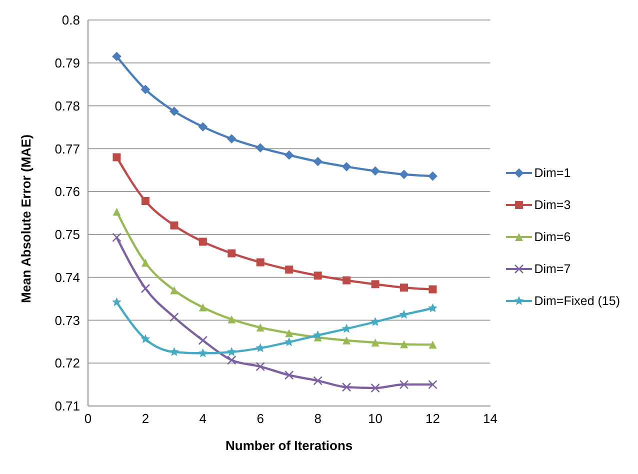 The height and width of the screenshot is (474, 638). Describe the element at coordinates (67, 234) in the screenshot. I see `y-tick-label: 0.75` at that location.